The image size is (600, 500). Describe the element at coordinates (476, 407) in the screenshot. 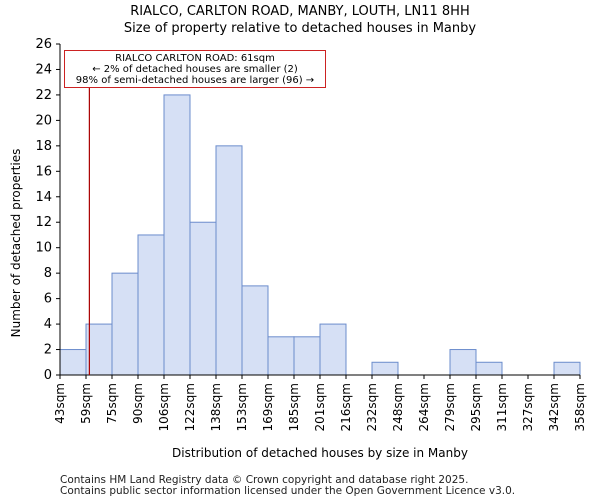

I see `x-tick-label: 295sqm` at that location.